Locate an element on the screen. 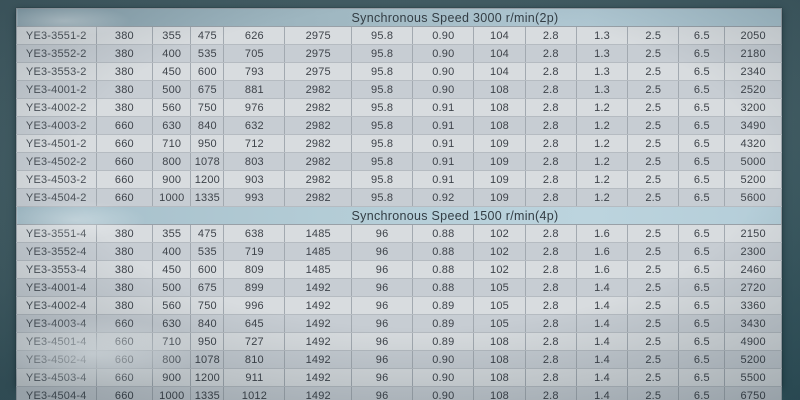 The image size is (800, 400). value-cell: 1078 is located at coordinates (207, 359).